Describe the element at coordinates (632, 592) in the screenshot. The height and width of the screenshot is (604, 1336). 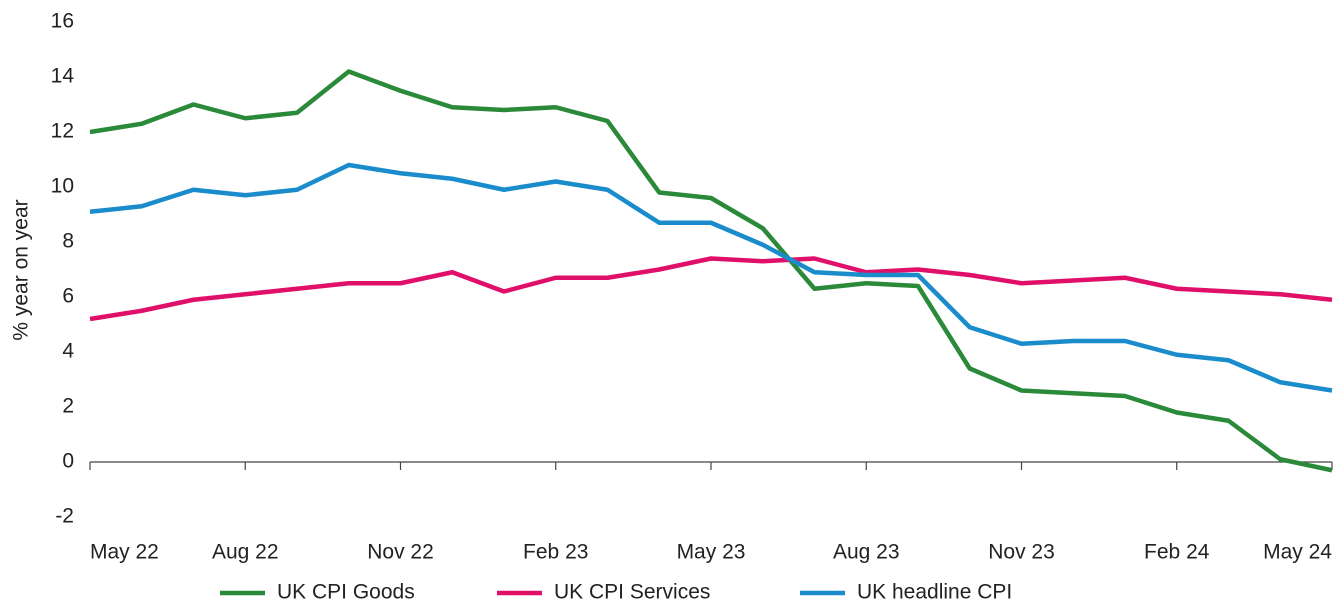
I see `legend-label: UK CPI Services` at that location.